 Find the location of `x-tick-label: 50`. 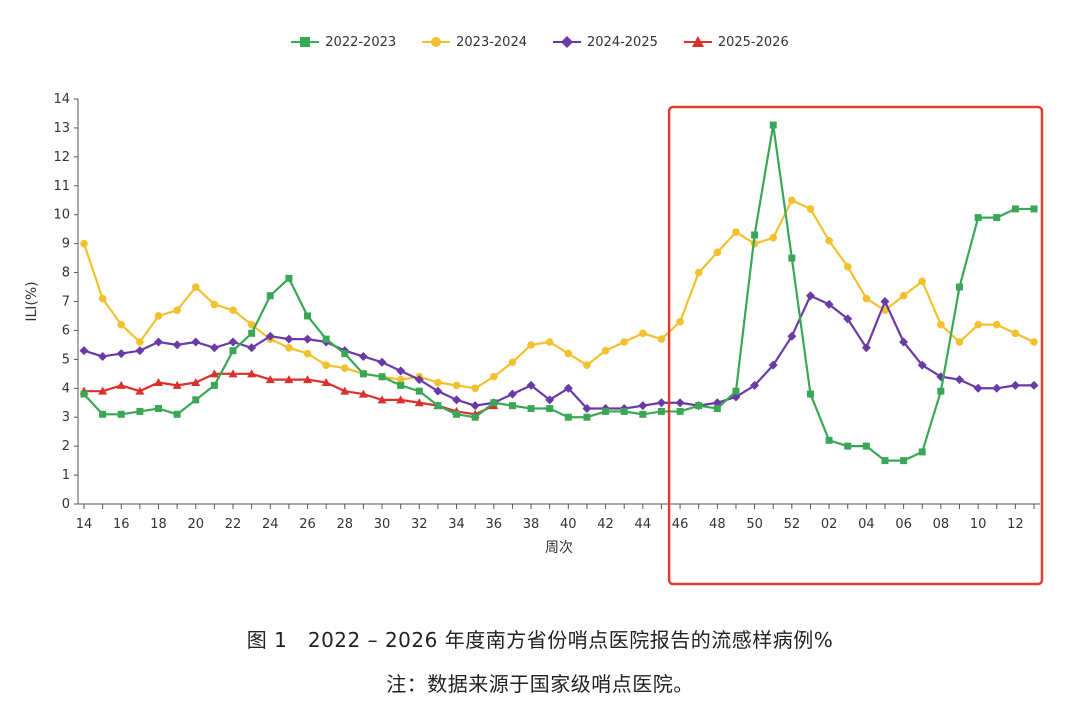

x-tick-label: 50 is located at coordinates (754, 524).